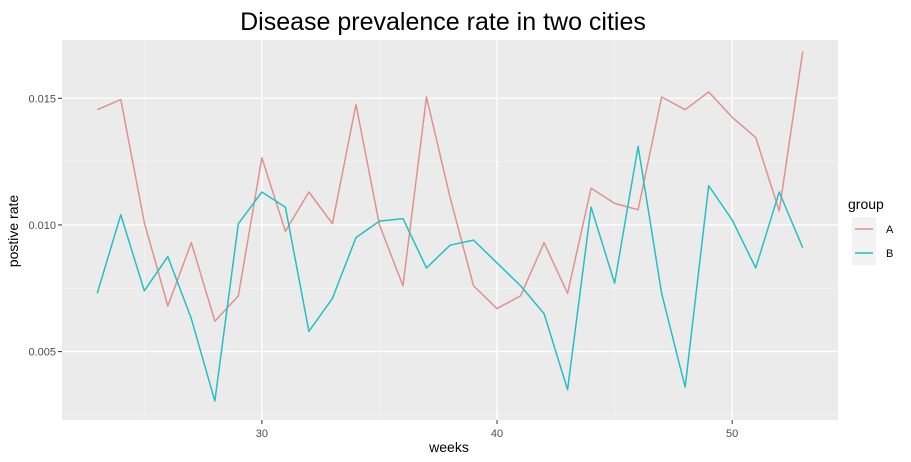  I want to click on x-tick-label: 50, so click(732, 434).